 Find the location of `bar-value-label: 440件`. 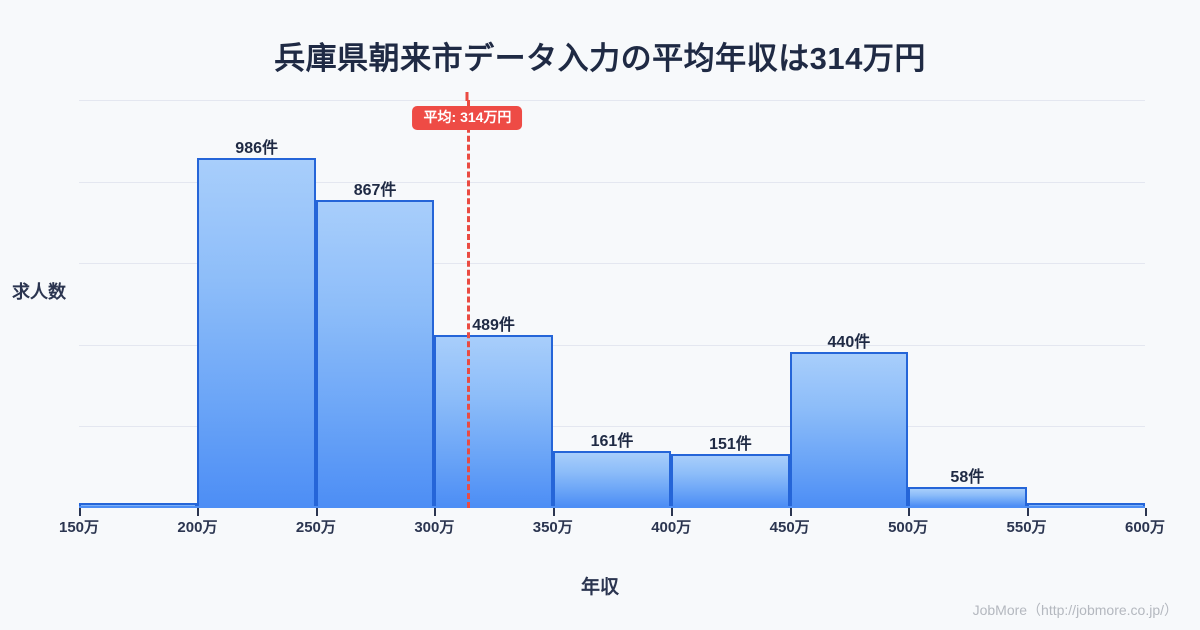

bar-value-label: 440件 is located at coordinates (849, 342).